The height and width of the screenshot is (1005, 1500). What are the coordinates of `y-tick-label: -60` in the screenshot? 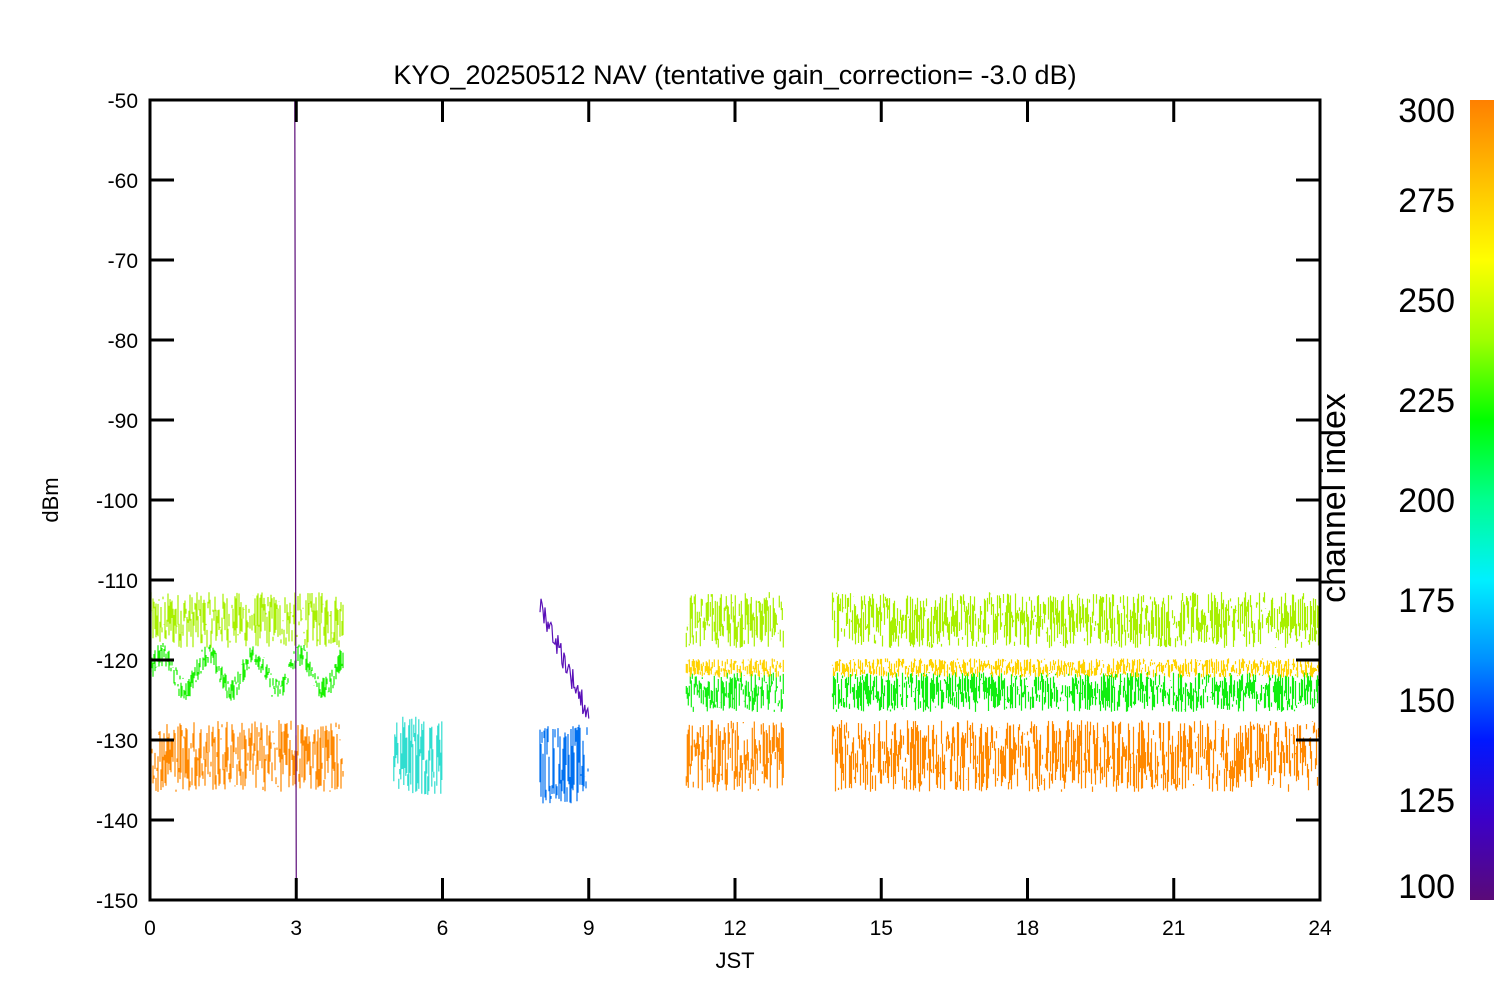 It's located at (123, 181).